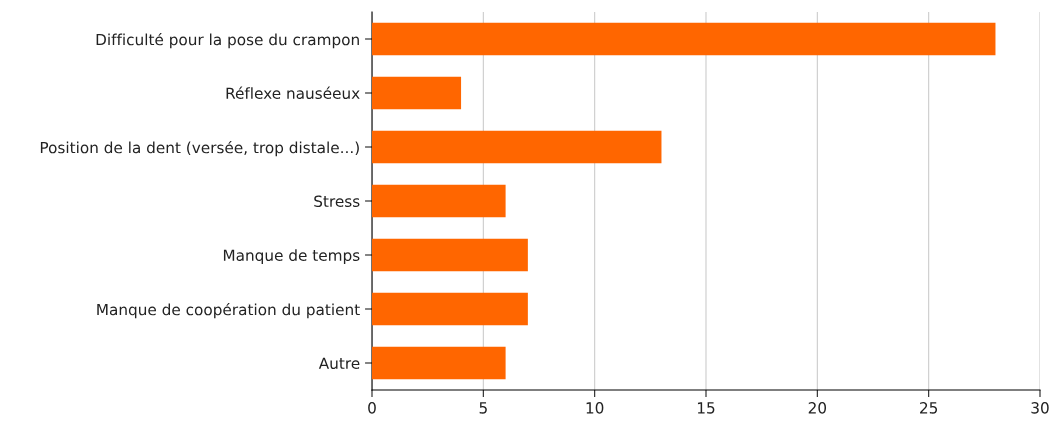 This screenshot has width=1054, height=427. What do you see at coordinates (199, 148) in the screenshot?
I see `y-tick-label: Position de la dent (versée, trop distale...)` at bounding box center [199, 148].